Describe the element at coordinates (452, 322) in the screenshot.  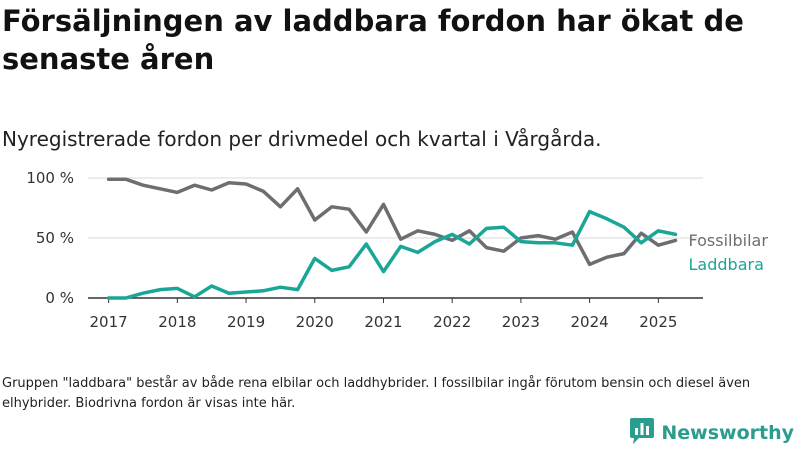
I see `x-tick-label: 2022` at that location.